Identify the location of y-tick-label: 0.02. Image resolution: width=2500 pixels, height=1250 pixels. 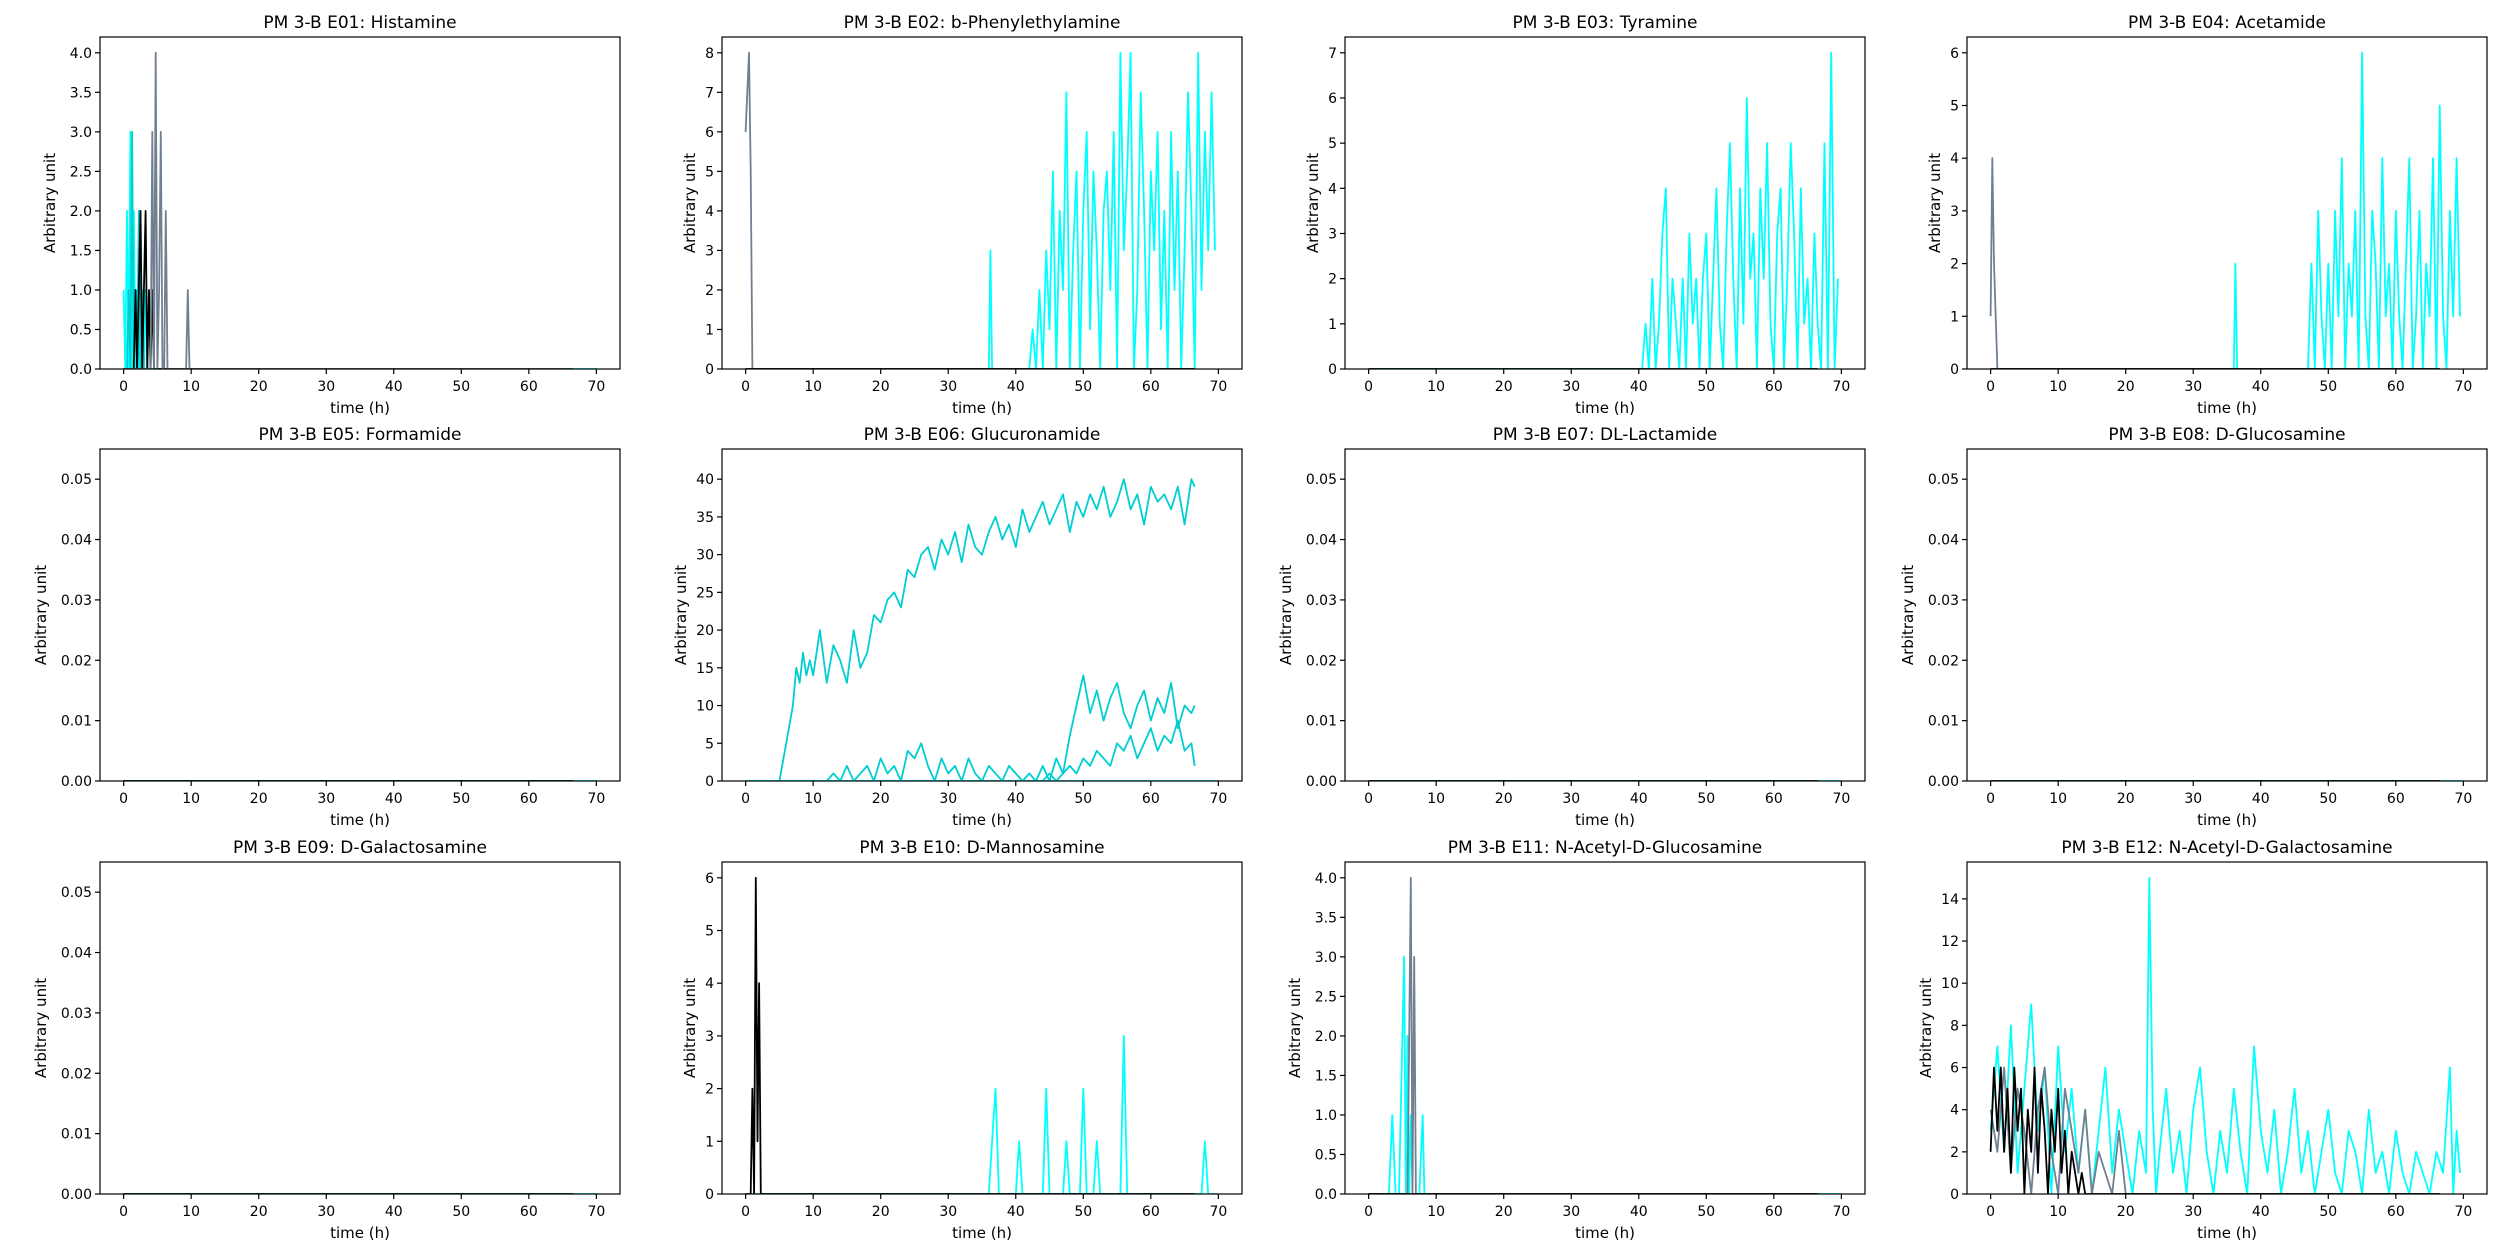
(1321, 661).